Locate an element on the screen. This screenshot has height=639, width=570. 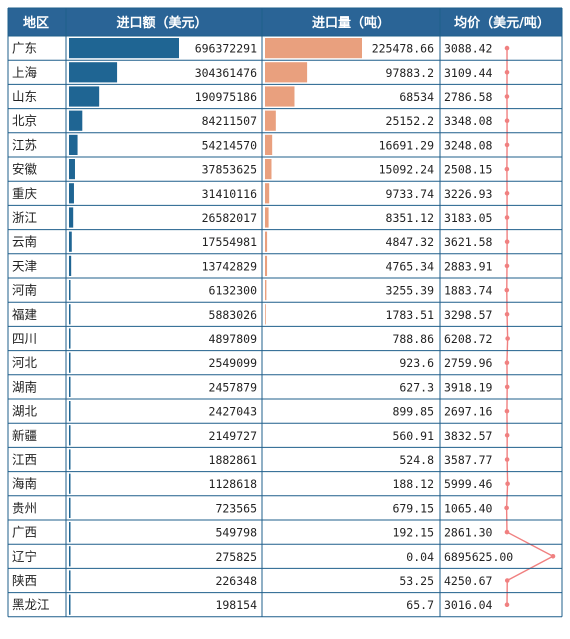
region-label: 新疆 is located at coordinates (24, 435).